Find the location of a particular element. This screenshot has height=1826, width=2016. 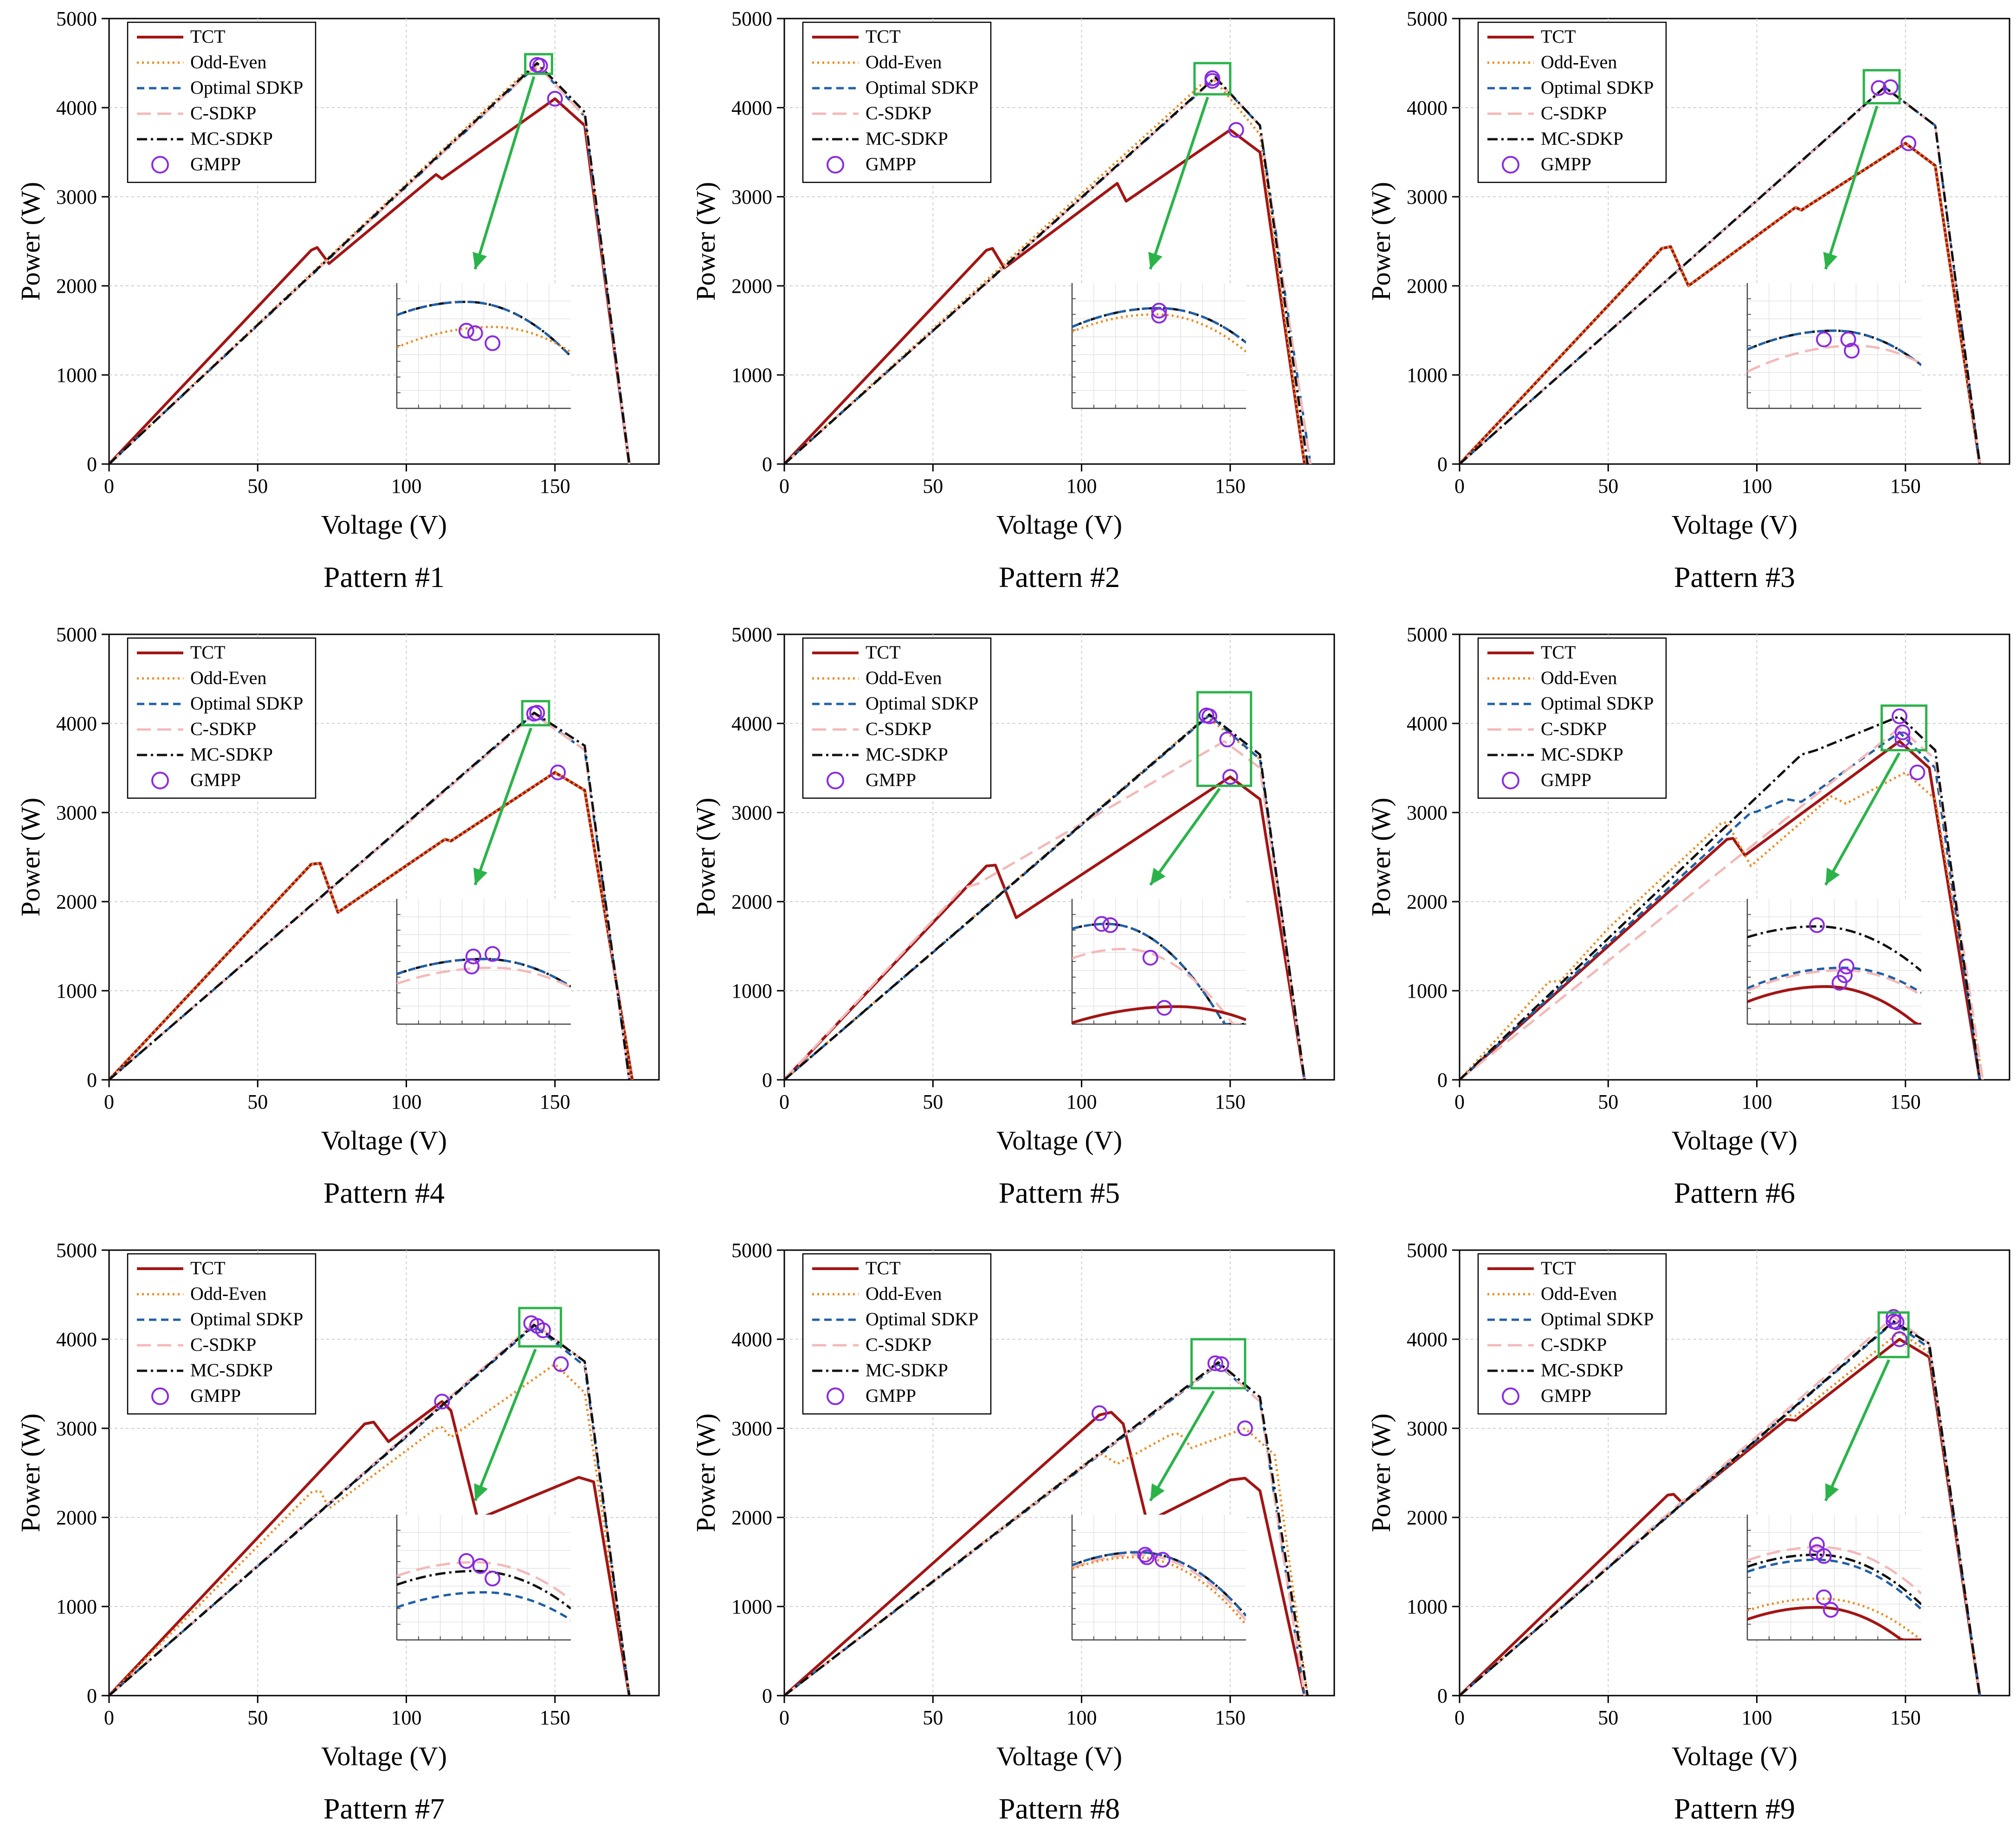

series-line-mc-sdkp is located at coordinates (370, 1509).